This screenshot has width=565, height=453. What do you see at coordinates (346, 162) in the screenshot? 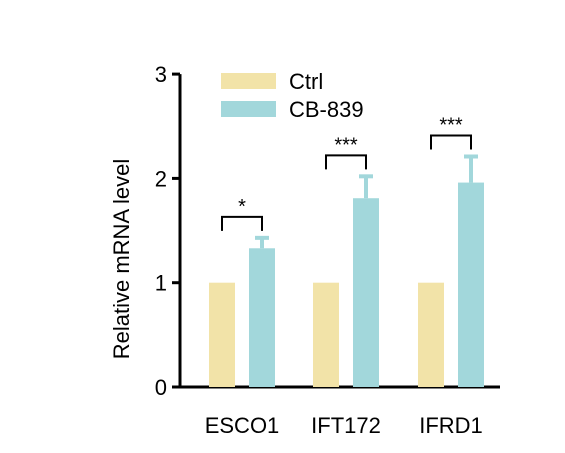
I see `sig-bracket-IFT172` at bounding box center [346, 162].